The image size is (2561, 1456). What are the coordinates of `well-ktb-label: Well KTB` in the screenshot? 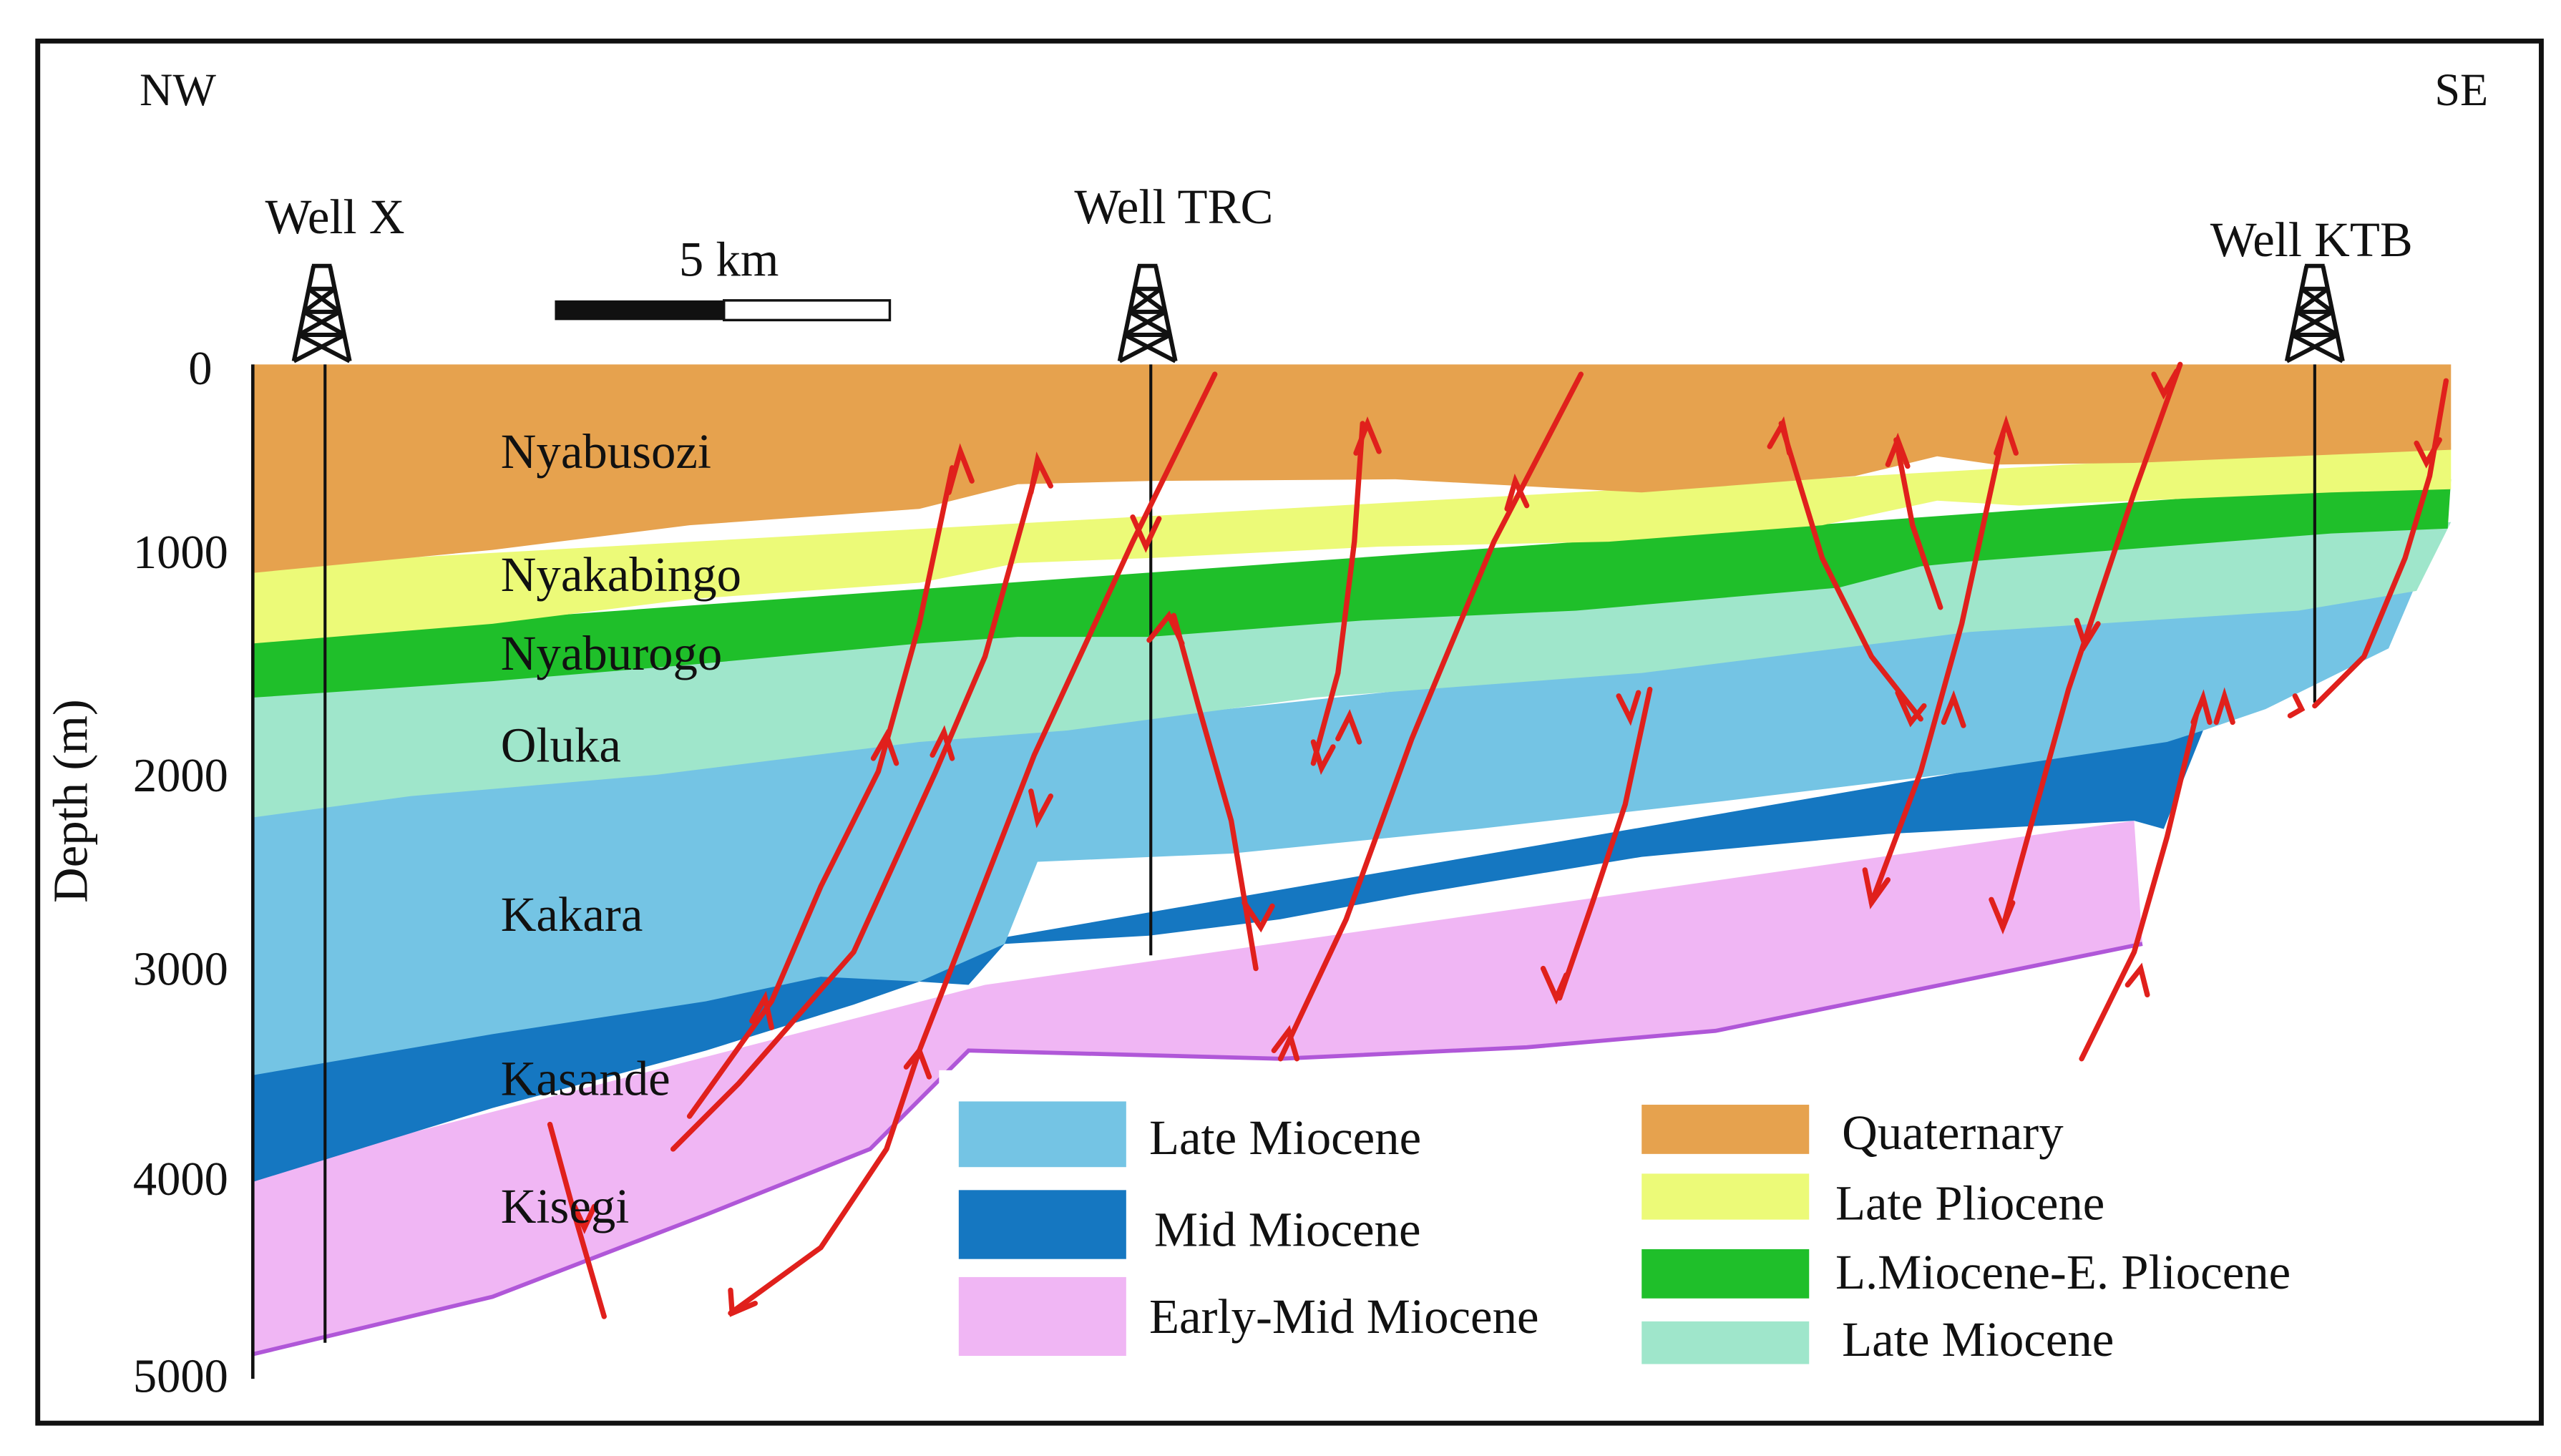 It's located at (2311, 239).